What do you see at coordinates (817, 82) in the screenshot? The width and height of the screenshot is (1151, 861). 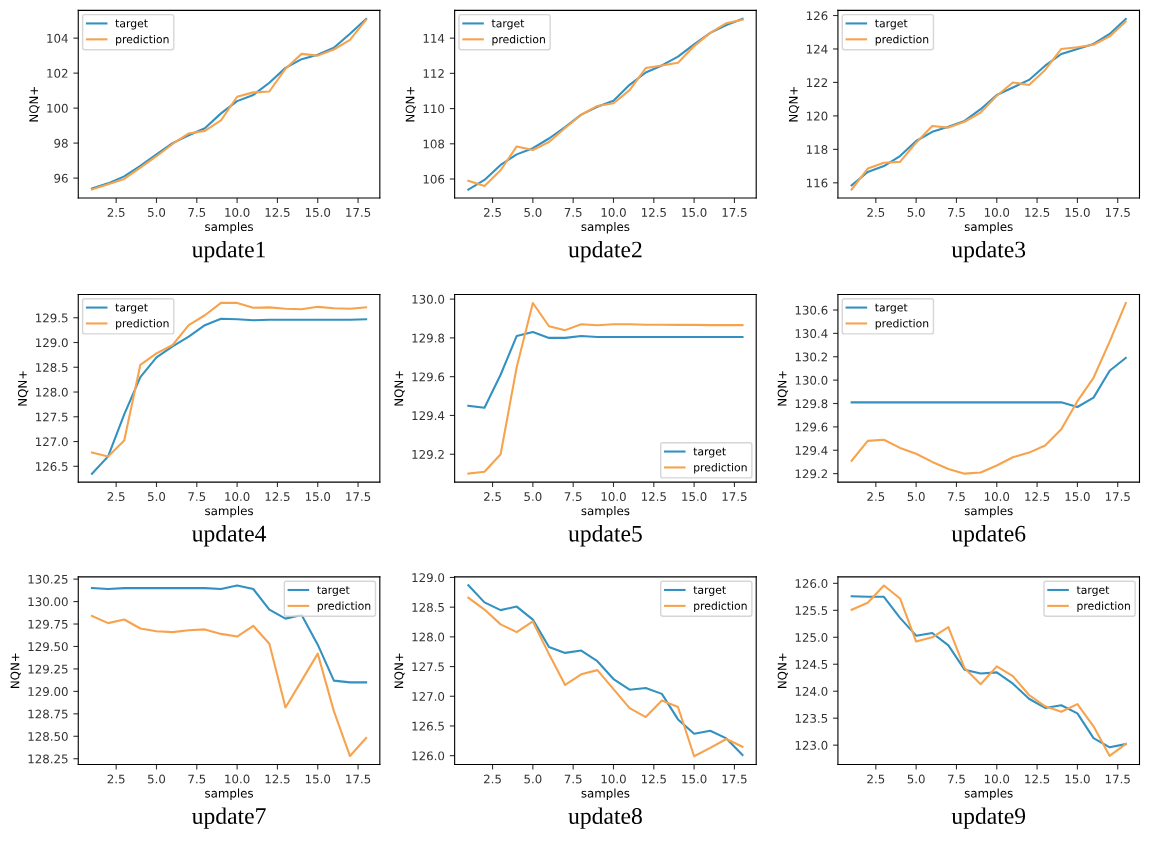 I see `y-tick-label: 122` at bounding box center [817, 82].